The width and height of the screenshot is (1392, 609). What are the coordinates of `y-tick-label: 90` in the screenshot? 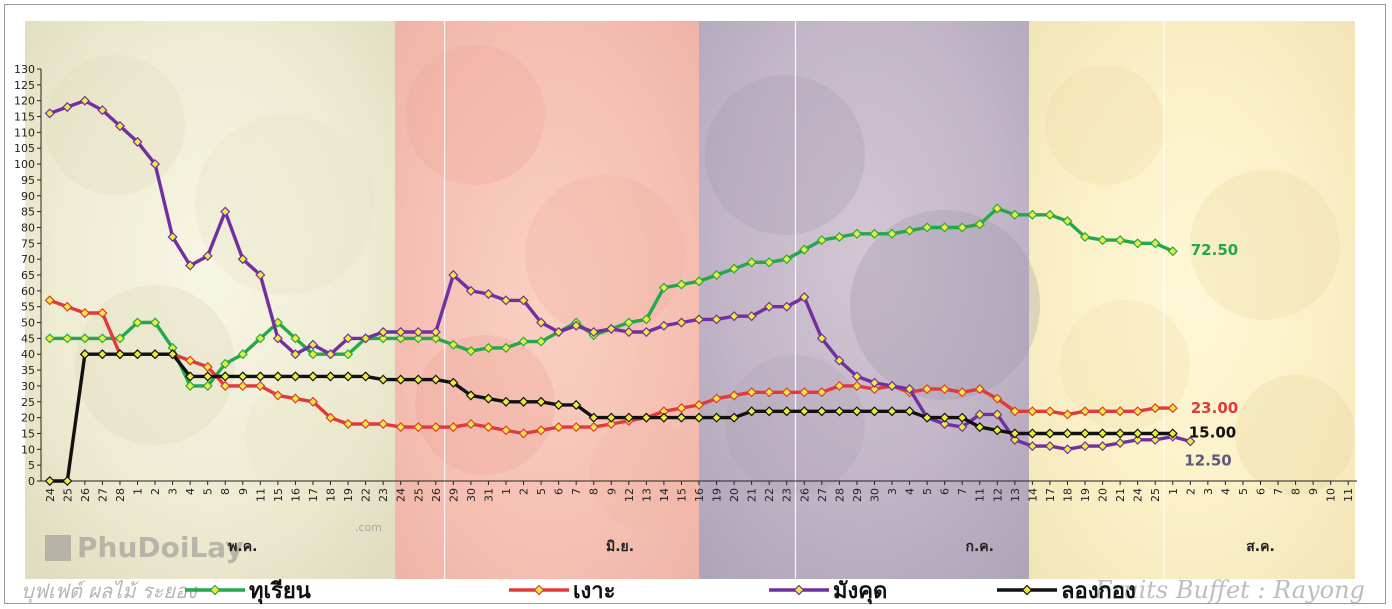 It's located at (28, 196).